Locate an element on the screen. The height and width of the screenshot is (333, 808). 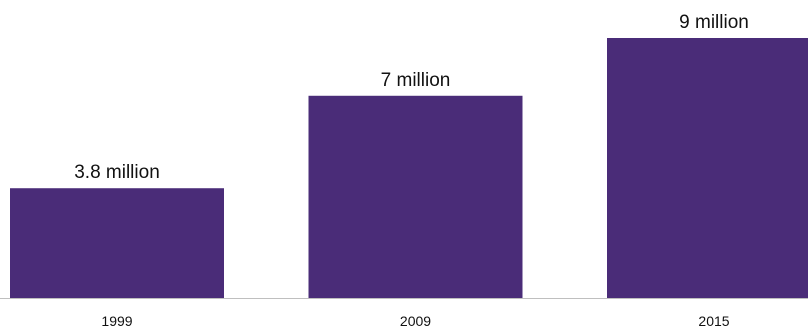
data-label-2009: 7 million is located at coordinates (416, 80).